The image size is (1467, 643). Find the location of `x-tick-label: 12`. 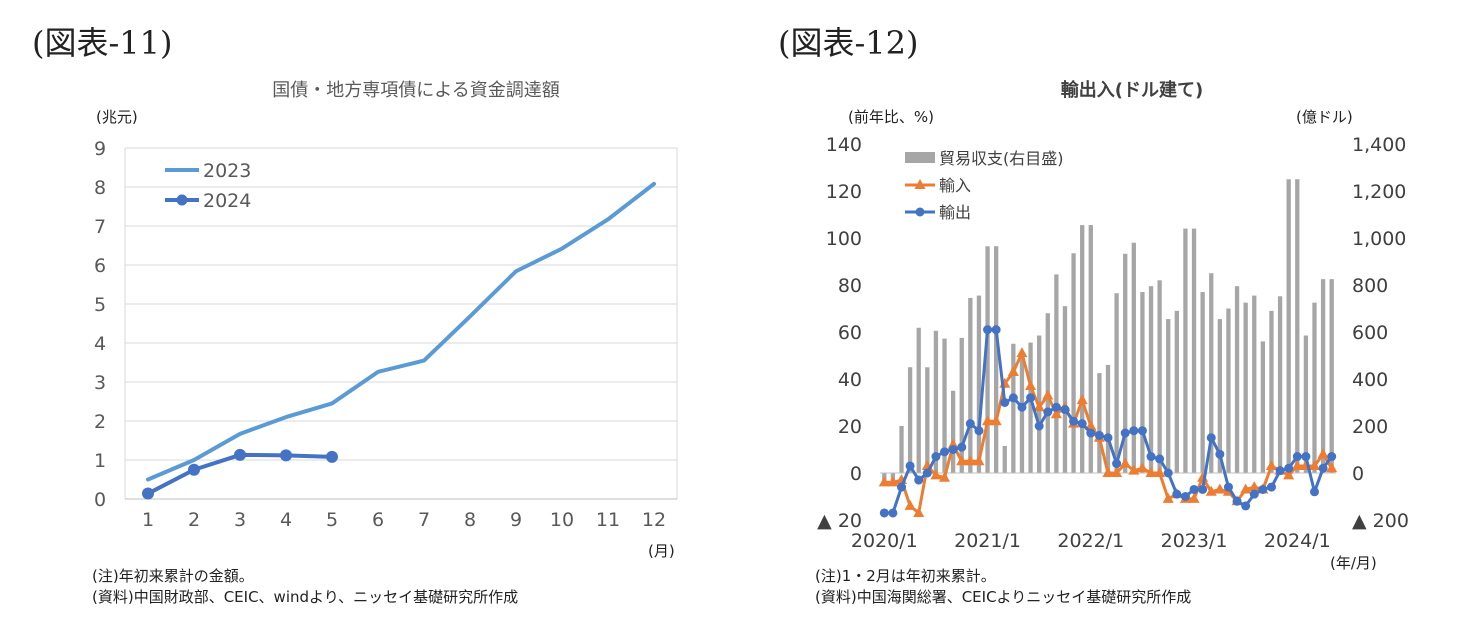

x-tick-label: 12 is located at coordinates (654, 520).